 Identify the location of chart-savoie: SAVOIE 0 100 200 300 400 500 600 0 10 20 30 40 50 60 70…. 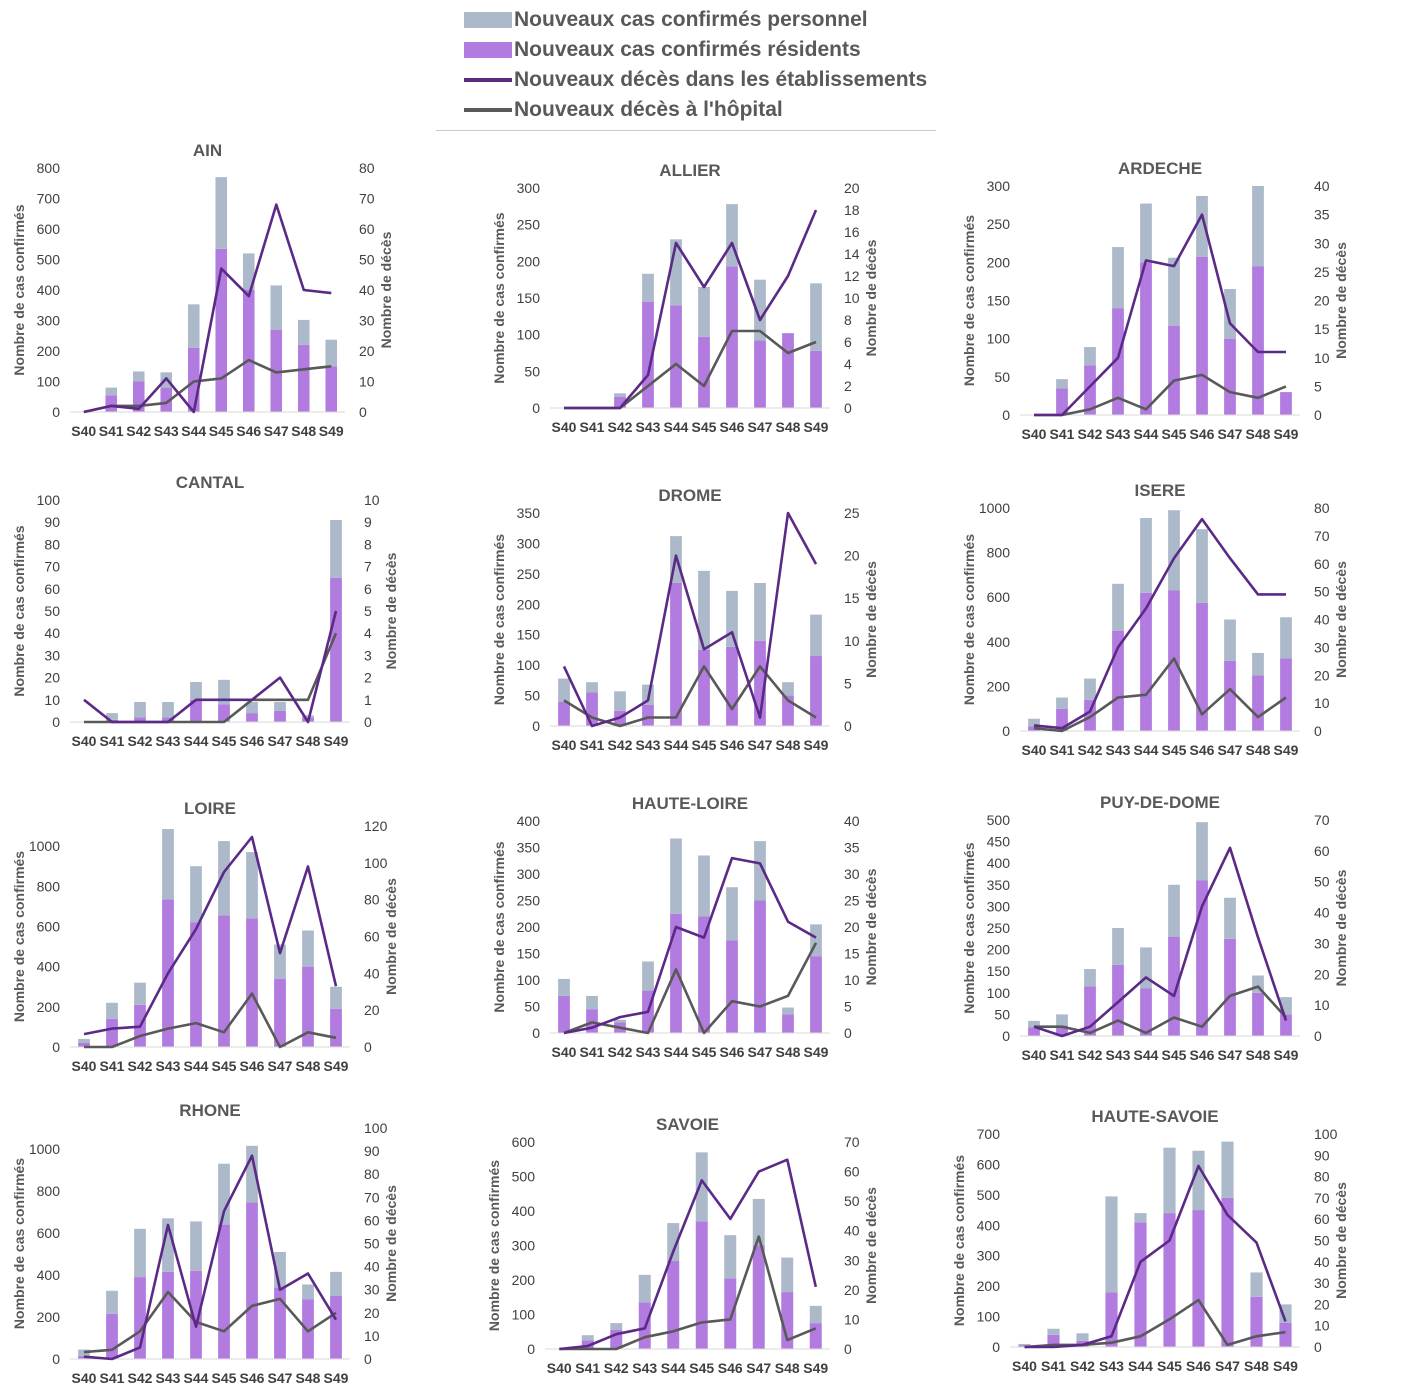
(682, 1245).